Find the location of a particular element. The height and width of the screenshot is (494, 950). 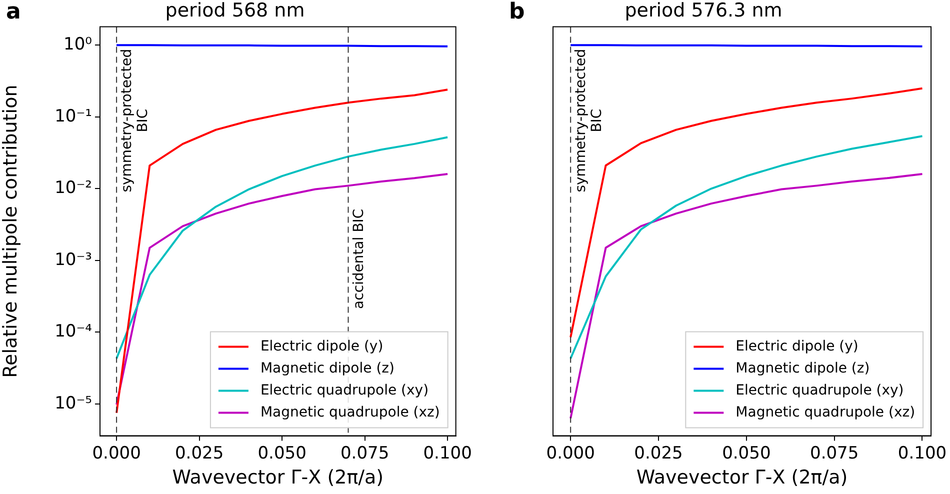

text: b is located at coordinates (517, 12).